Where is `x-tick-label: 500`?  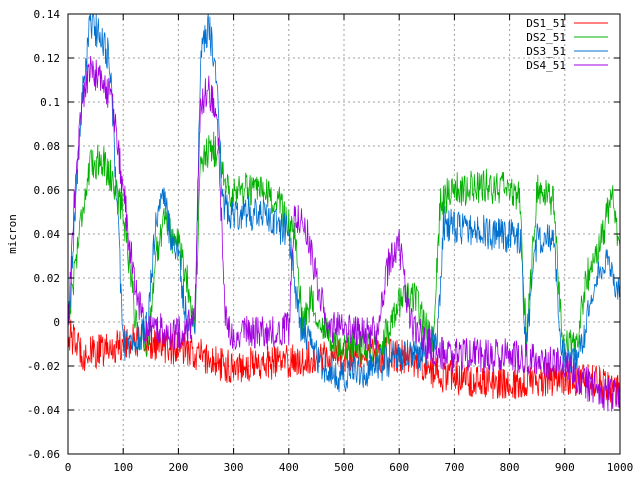 x-tick-label: 500 is located at coordinates (344, 467).